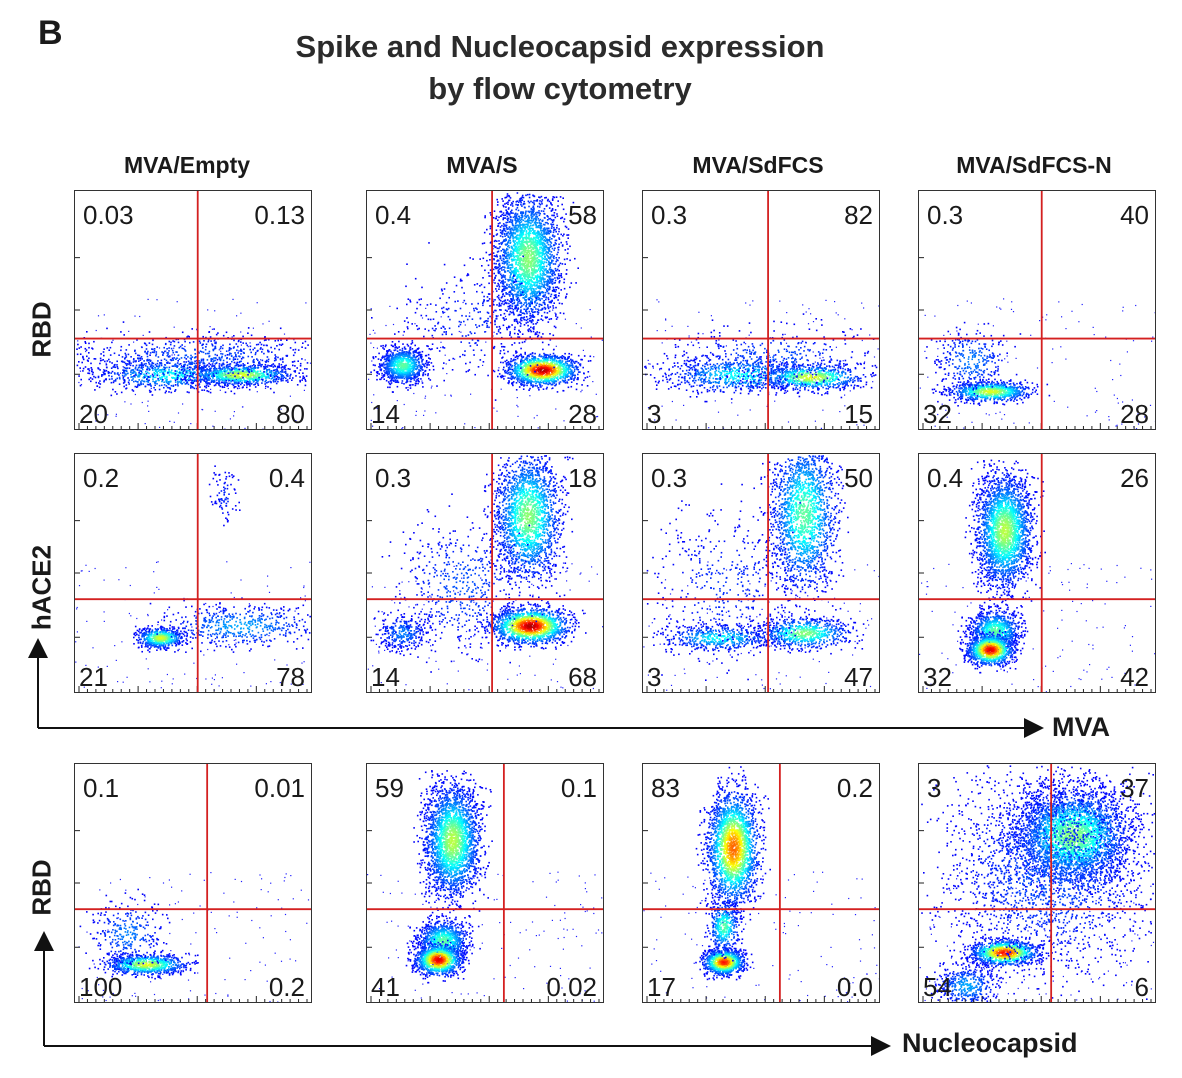 The image size is (1182, 1078). I want to click on flow-plot-r1-c2: 0.4 58 14 28, so click(485, 310).